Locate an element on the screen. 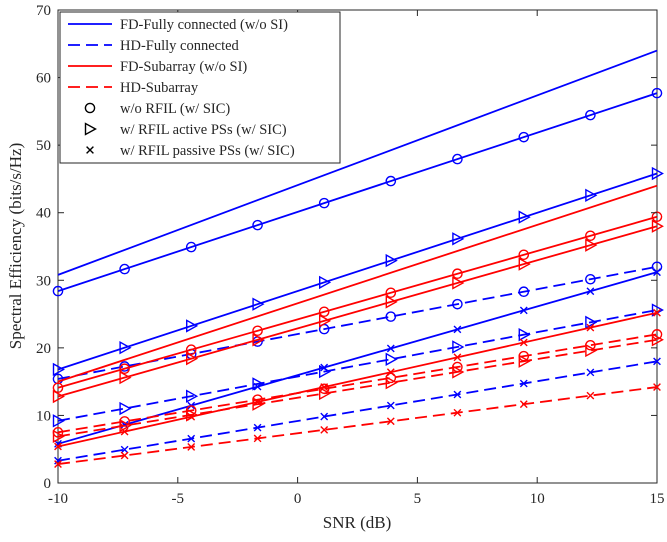  legend-label: HD-Subarray is located at coordinates (159, 88).